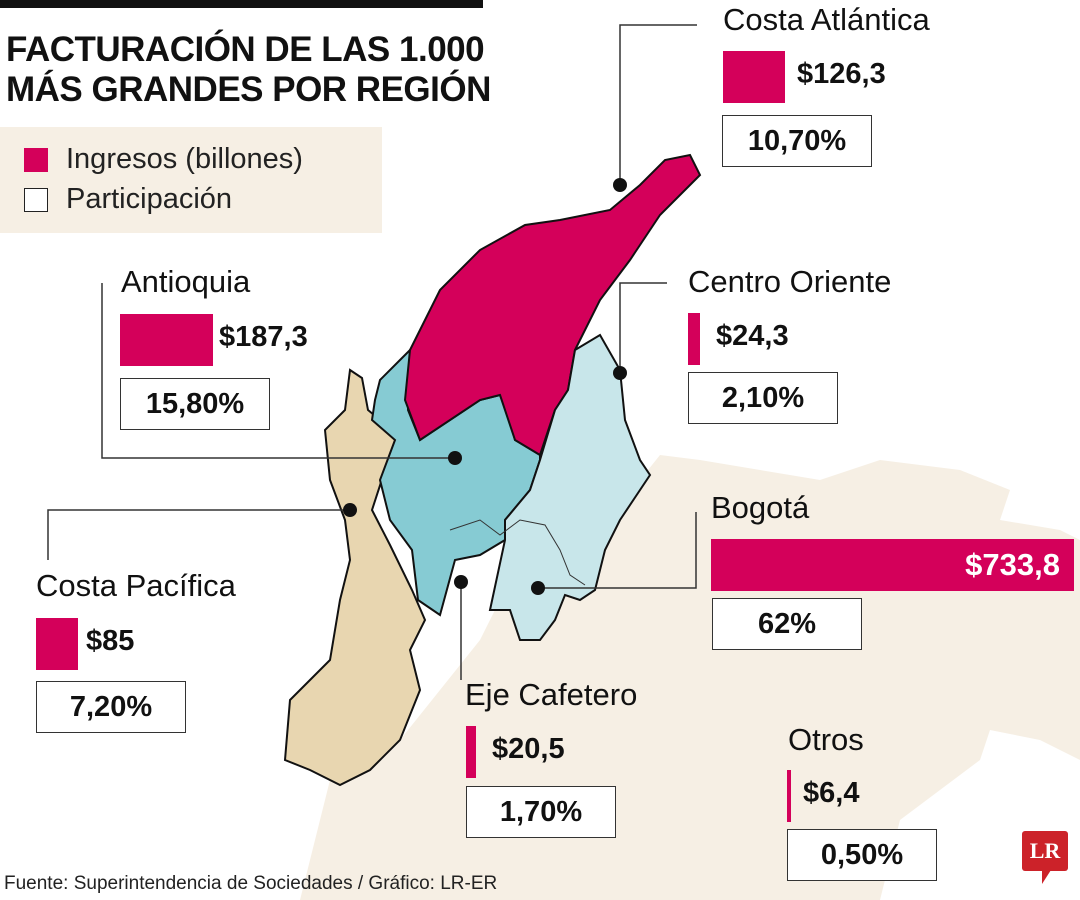  What do you see at coordinates (186, 281) in the screenshot?
I see `region-name-antioquia: Antioquia` at bounding box center [186, 281].